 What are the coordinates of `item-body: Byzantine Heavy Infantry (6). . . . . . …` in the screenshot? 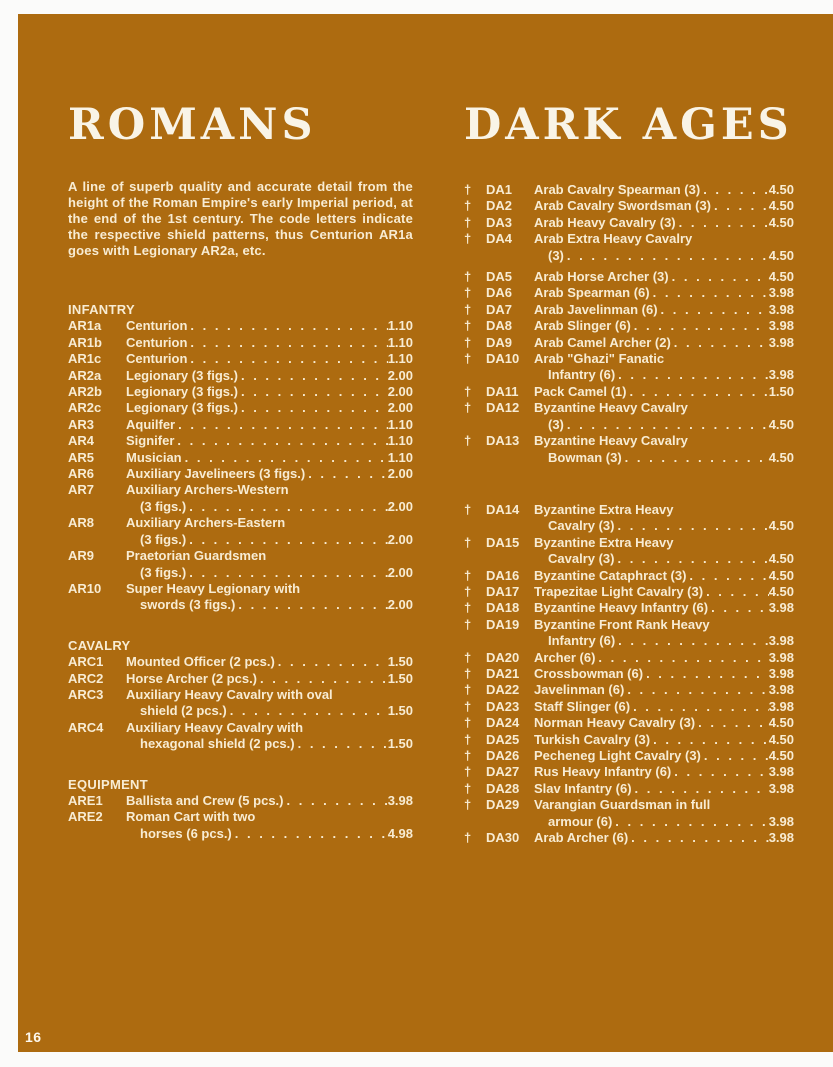 It's located at (664, 608).